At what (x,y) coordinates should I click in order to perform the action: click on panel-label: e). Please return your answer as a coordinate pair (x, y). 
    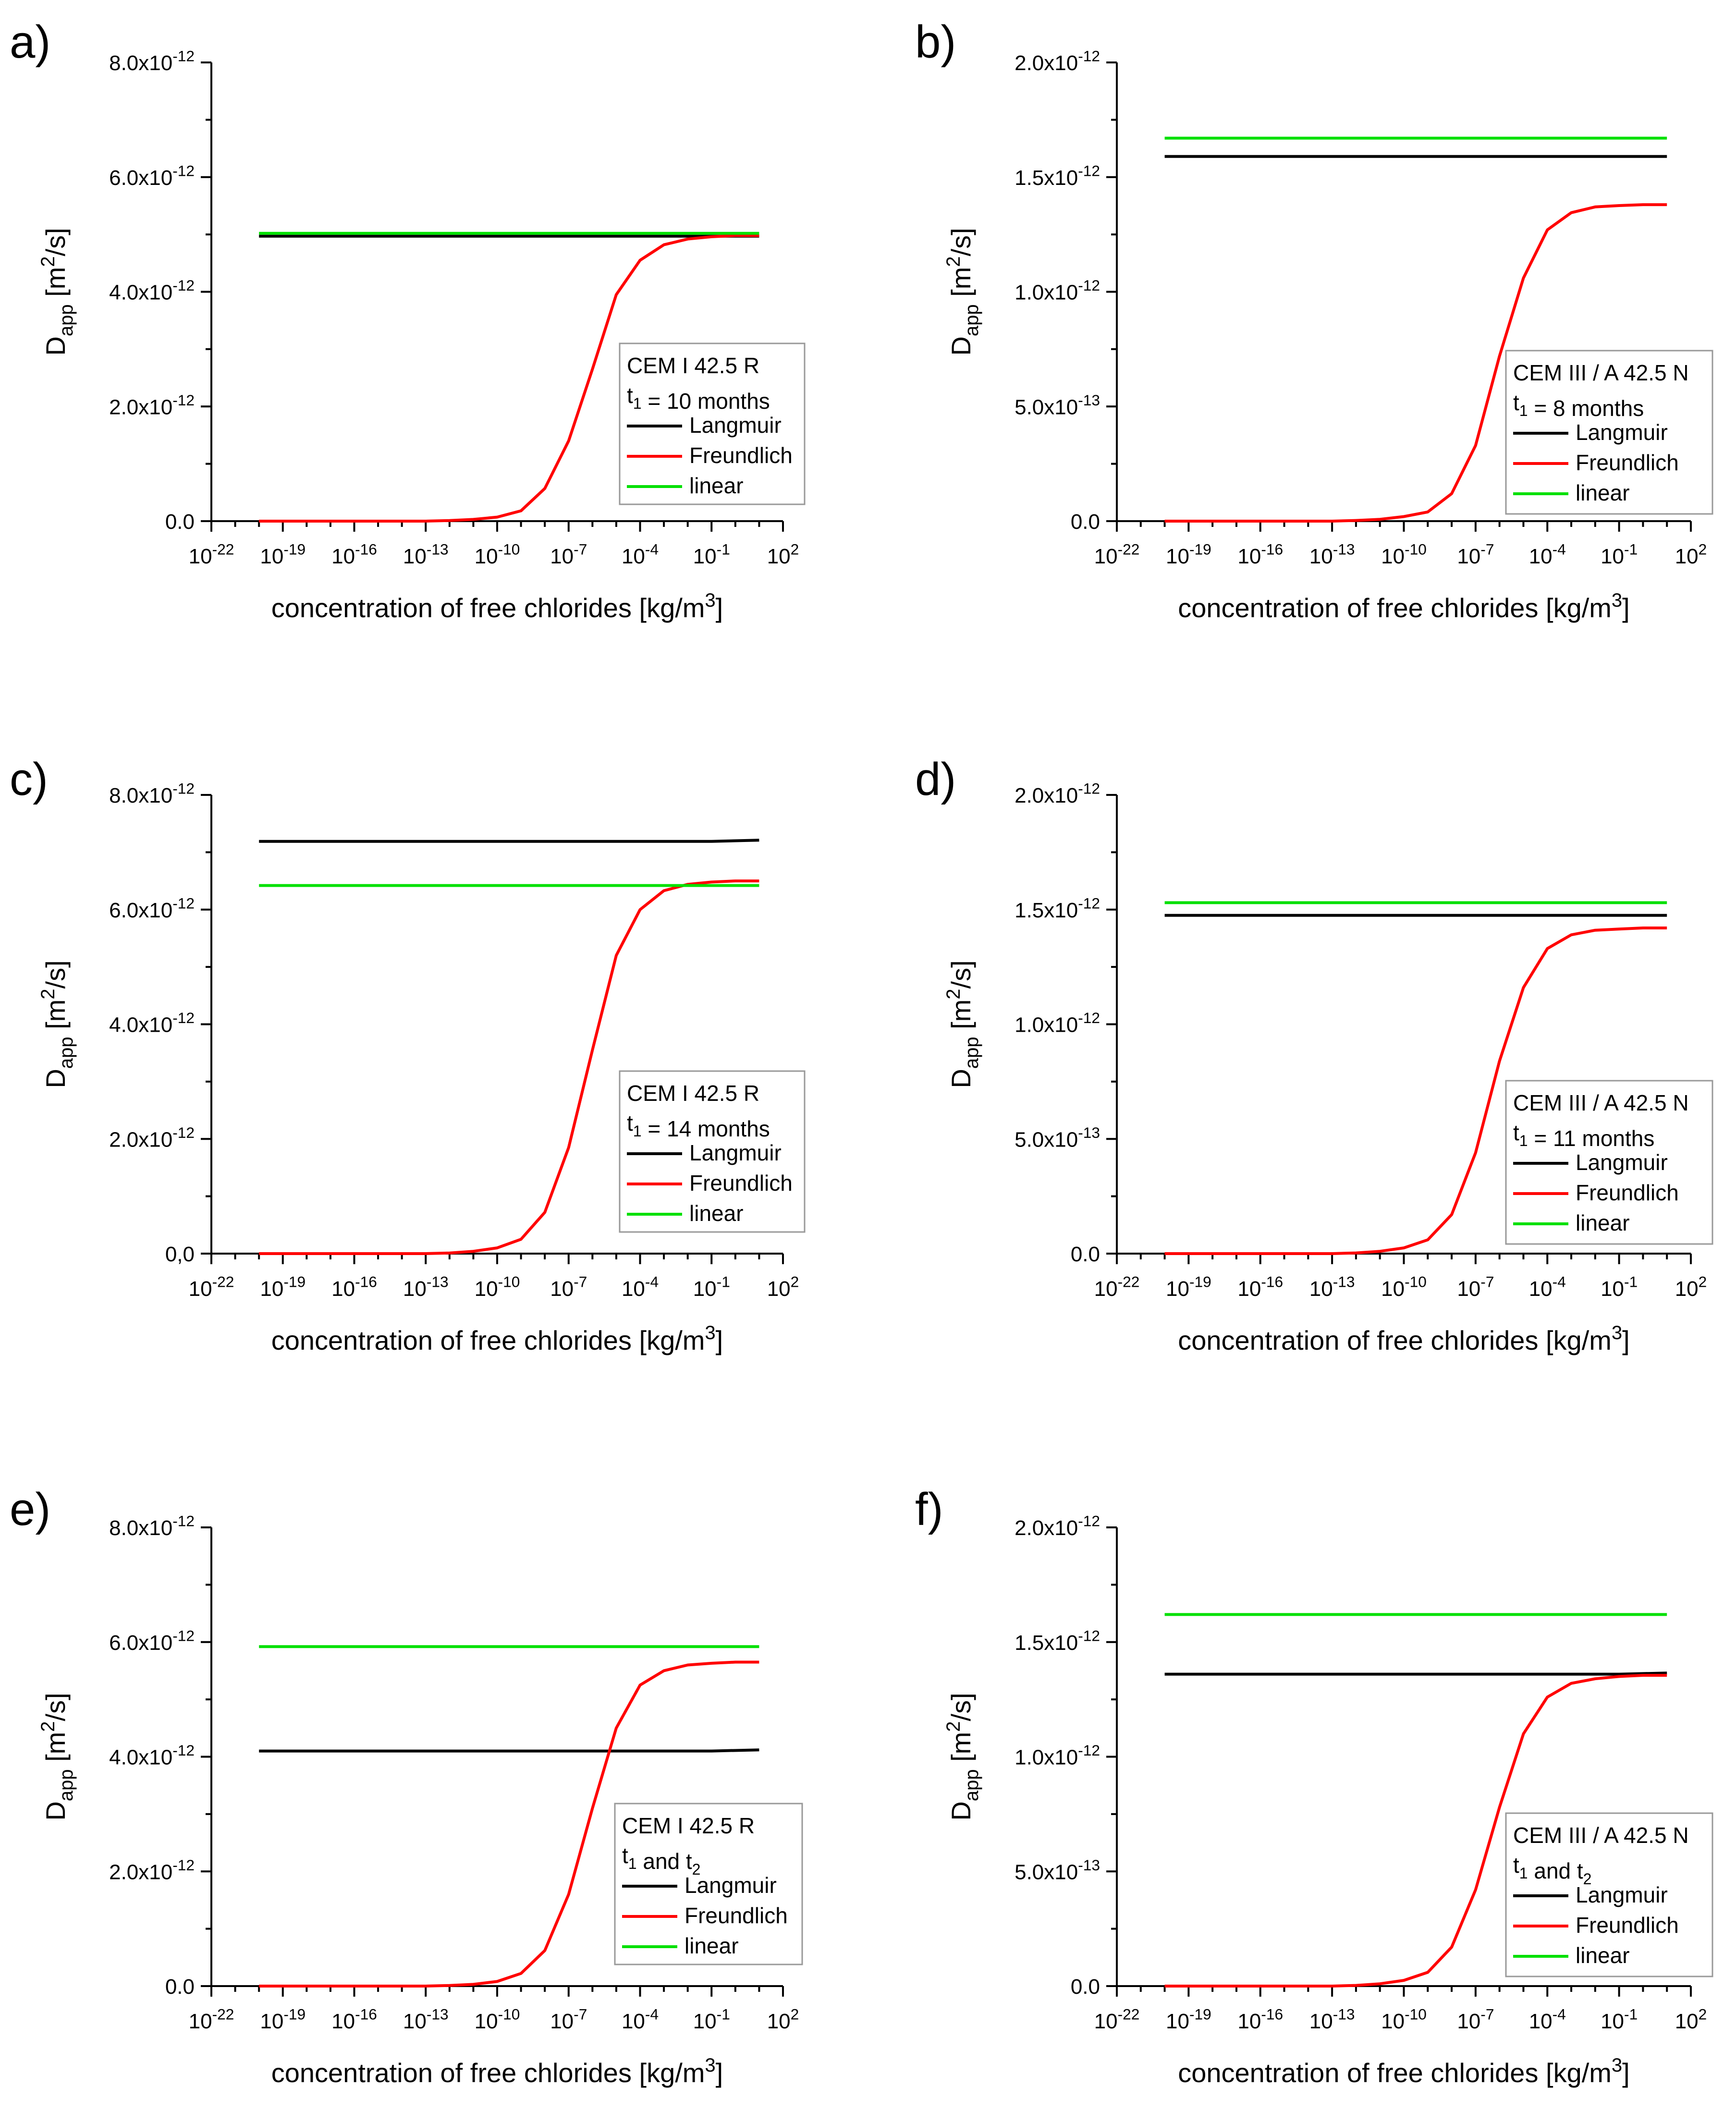
    Looking at the image, I should click on (30, 1509).